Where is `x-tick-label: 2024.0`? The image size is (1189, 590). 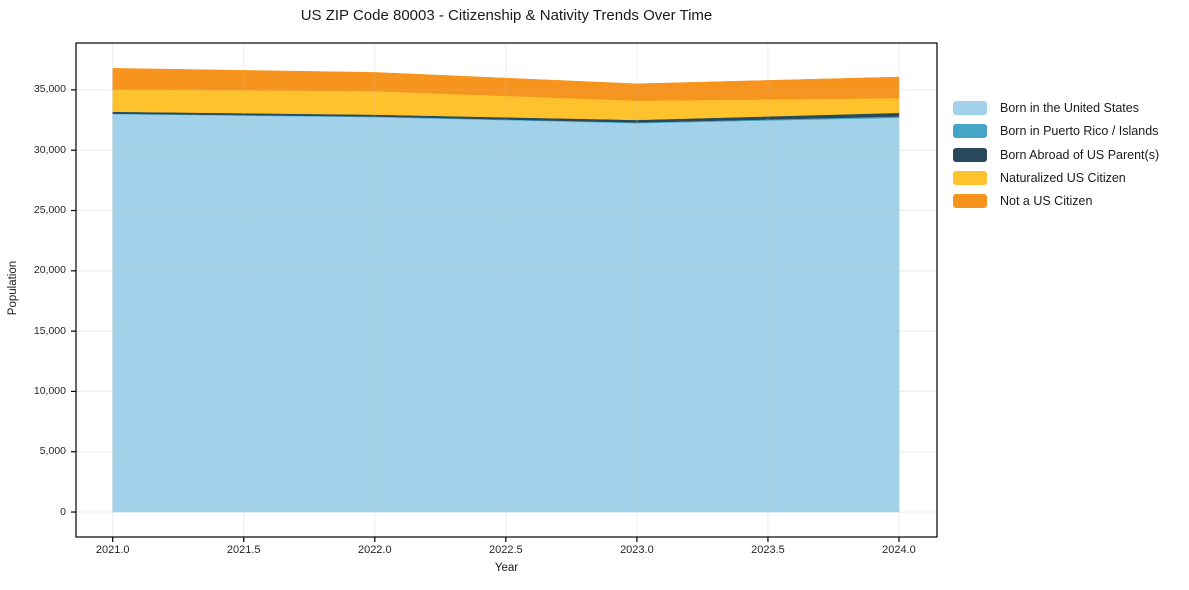
x-tick-label: 2024.0 is located at coordinates (899, 550).